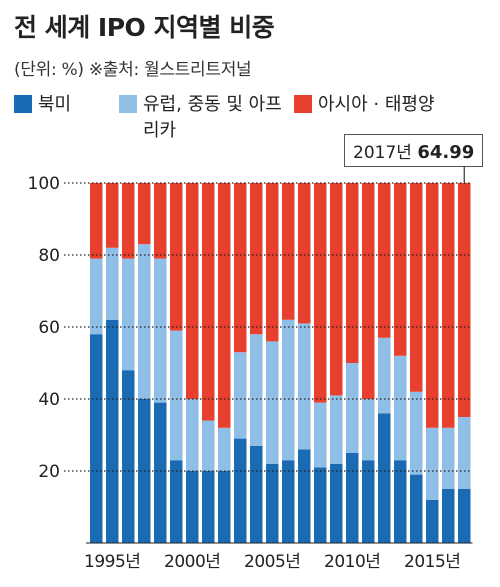  Describe the element at coordinates (320, 435) in the screenshot. I see `bar-segment-2008-s1` at that location.